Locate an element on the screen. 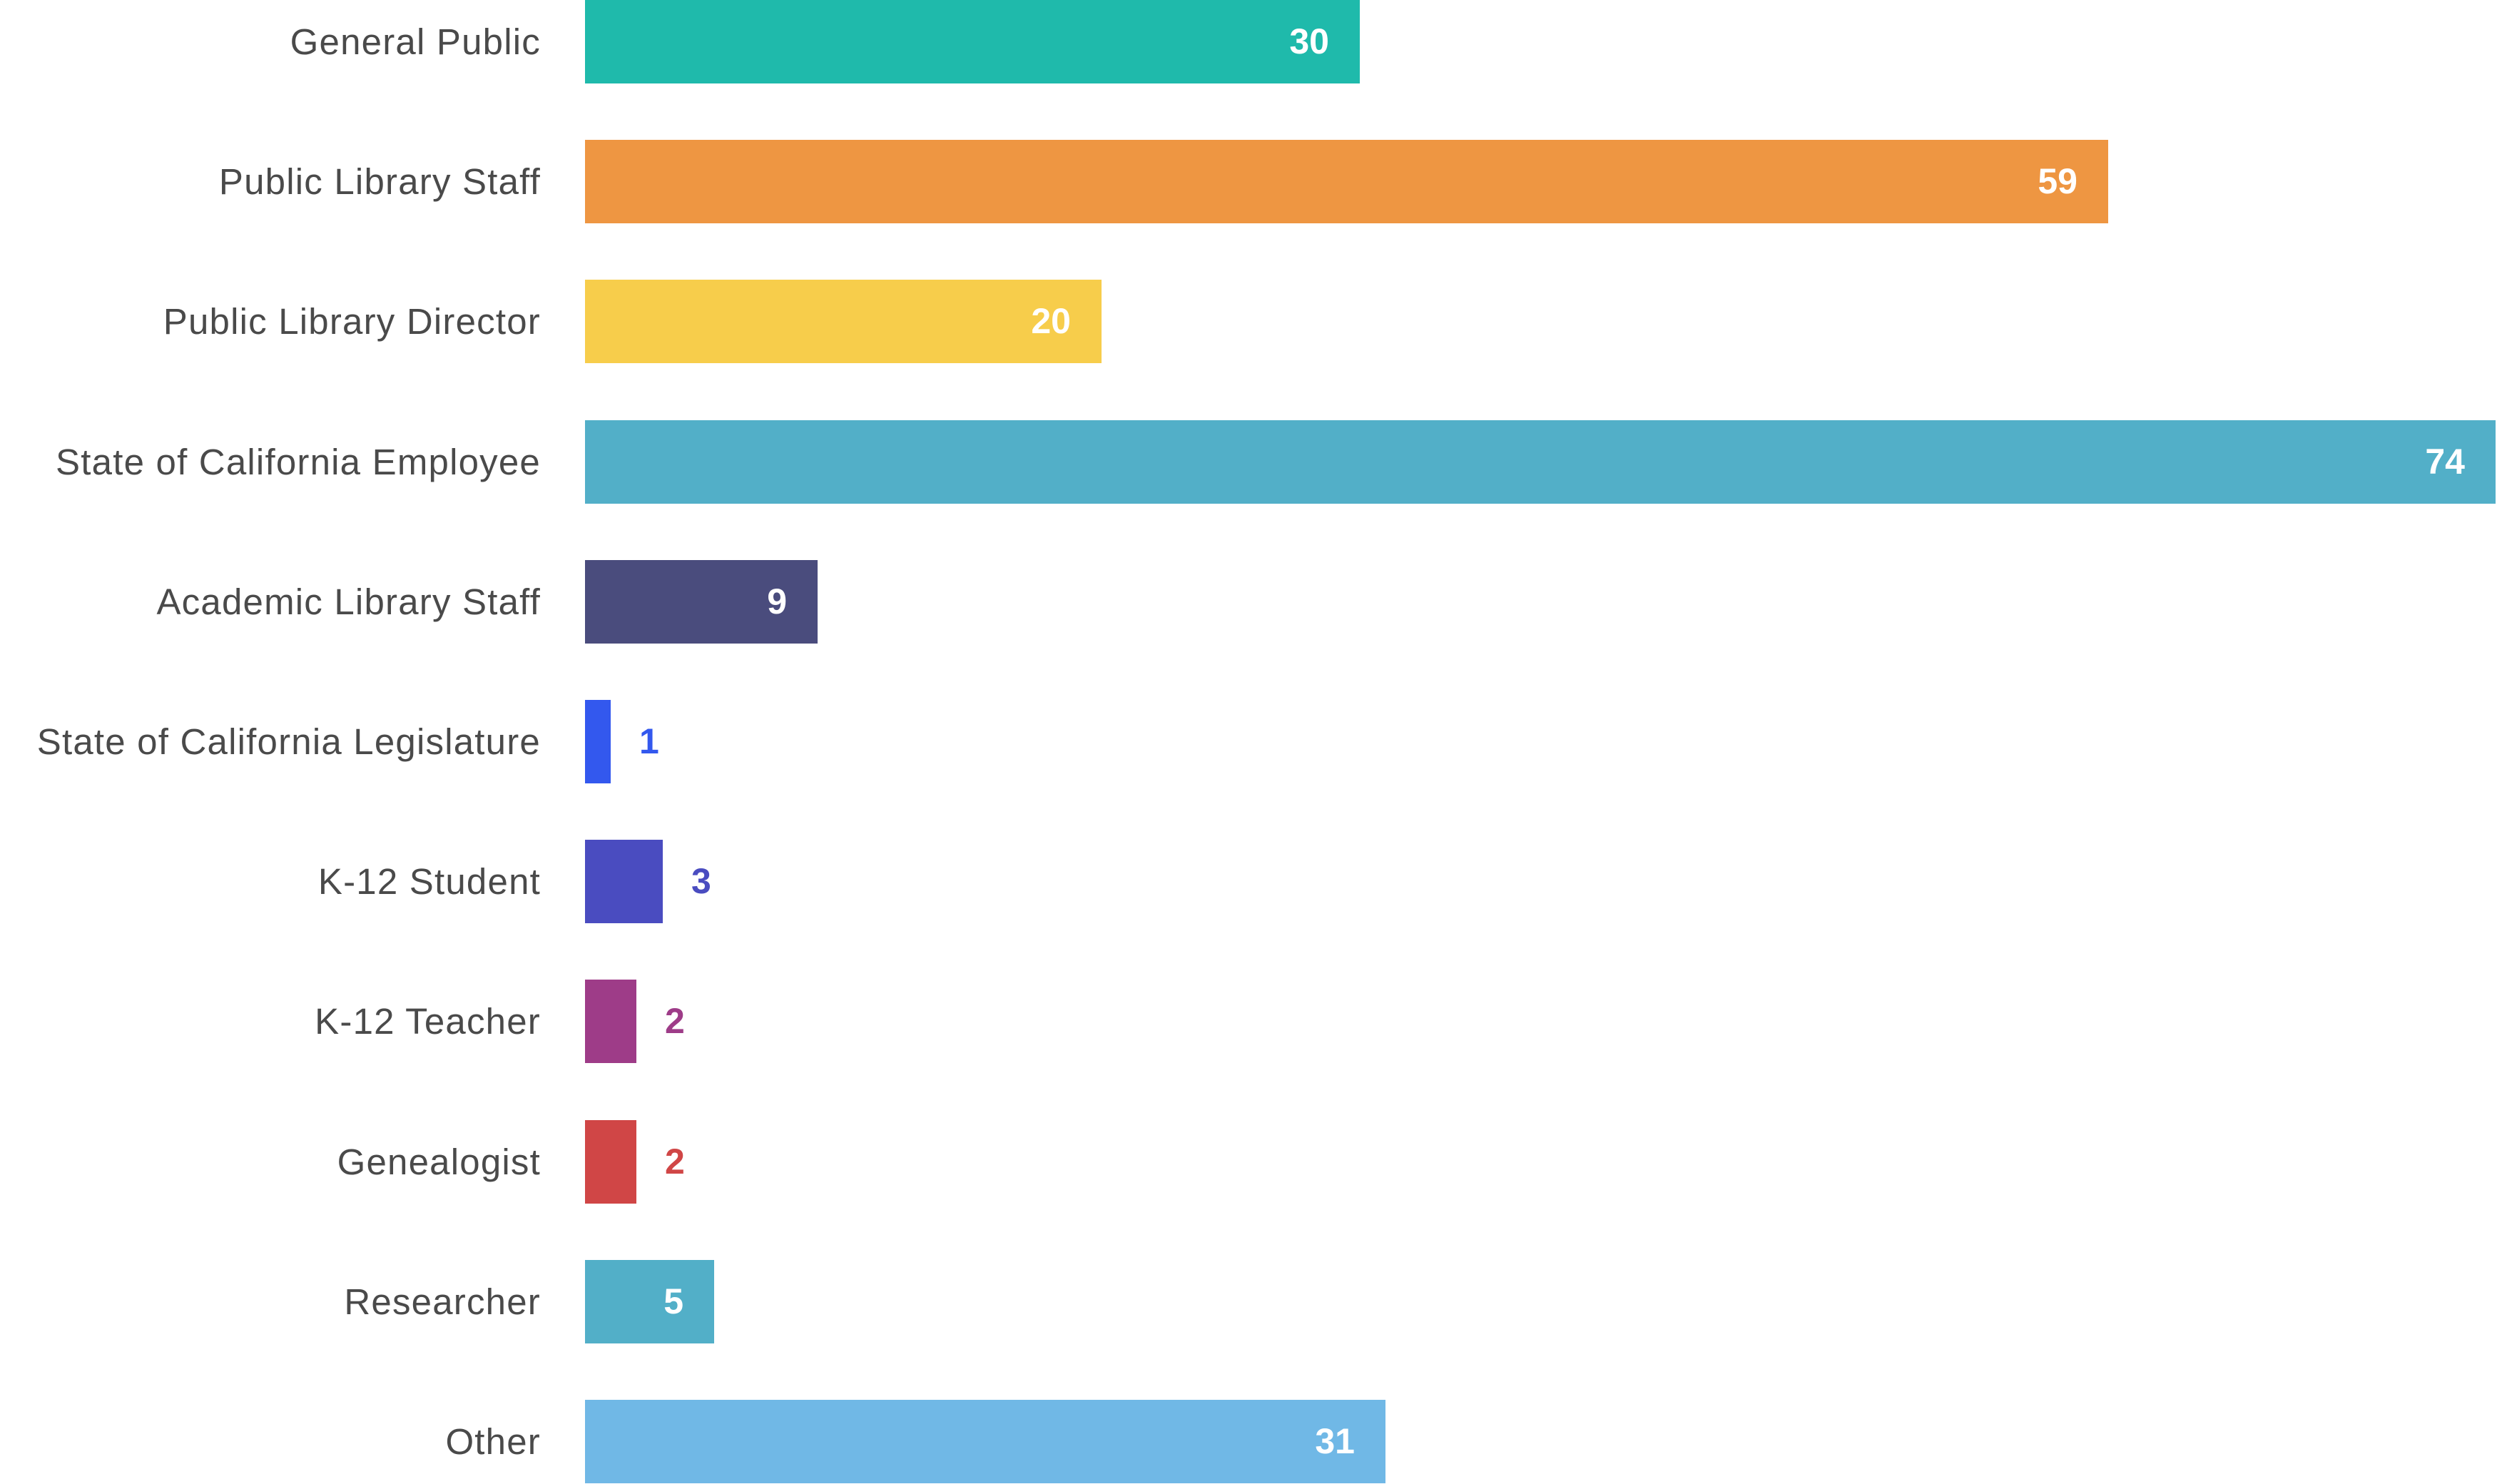 Image resolution: width=2497 pixels, height=1484 pixels. bar-row: Academic Library Staff 9 is located at coordinates (1248, 602).